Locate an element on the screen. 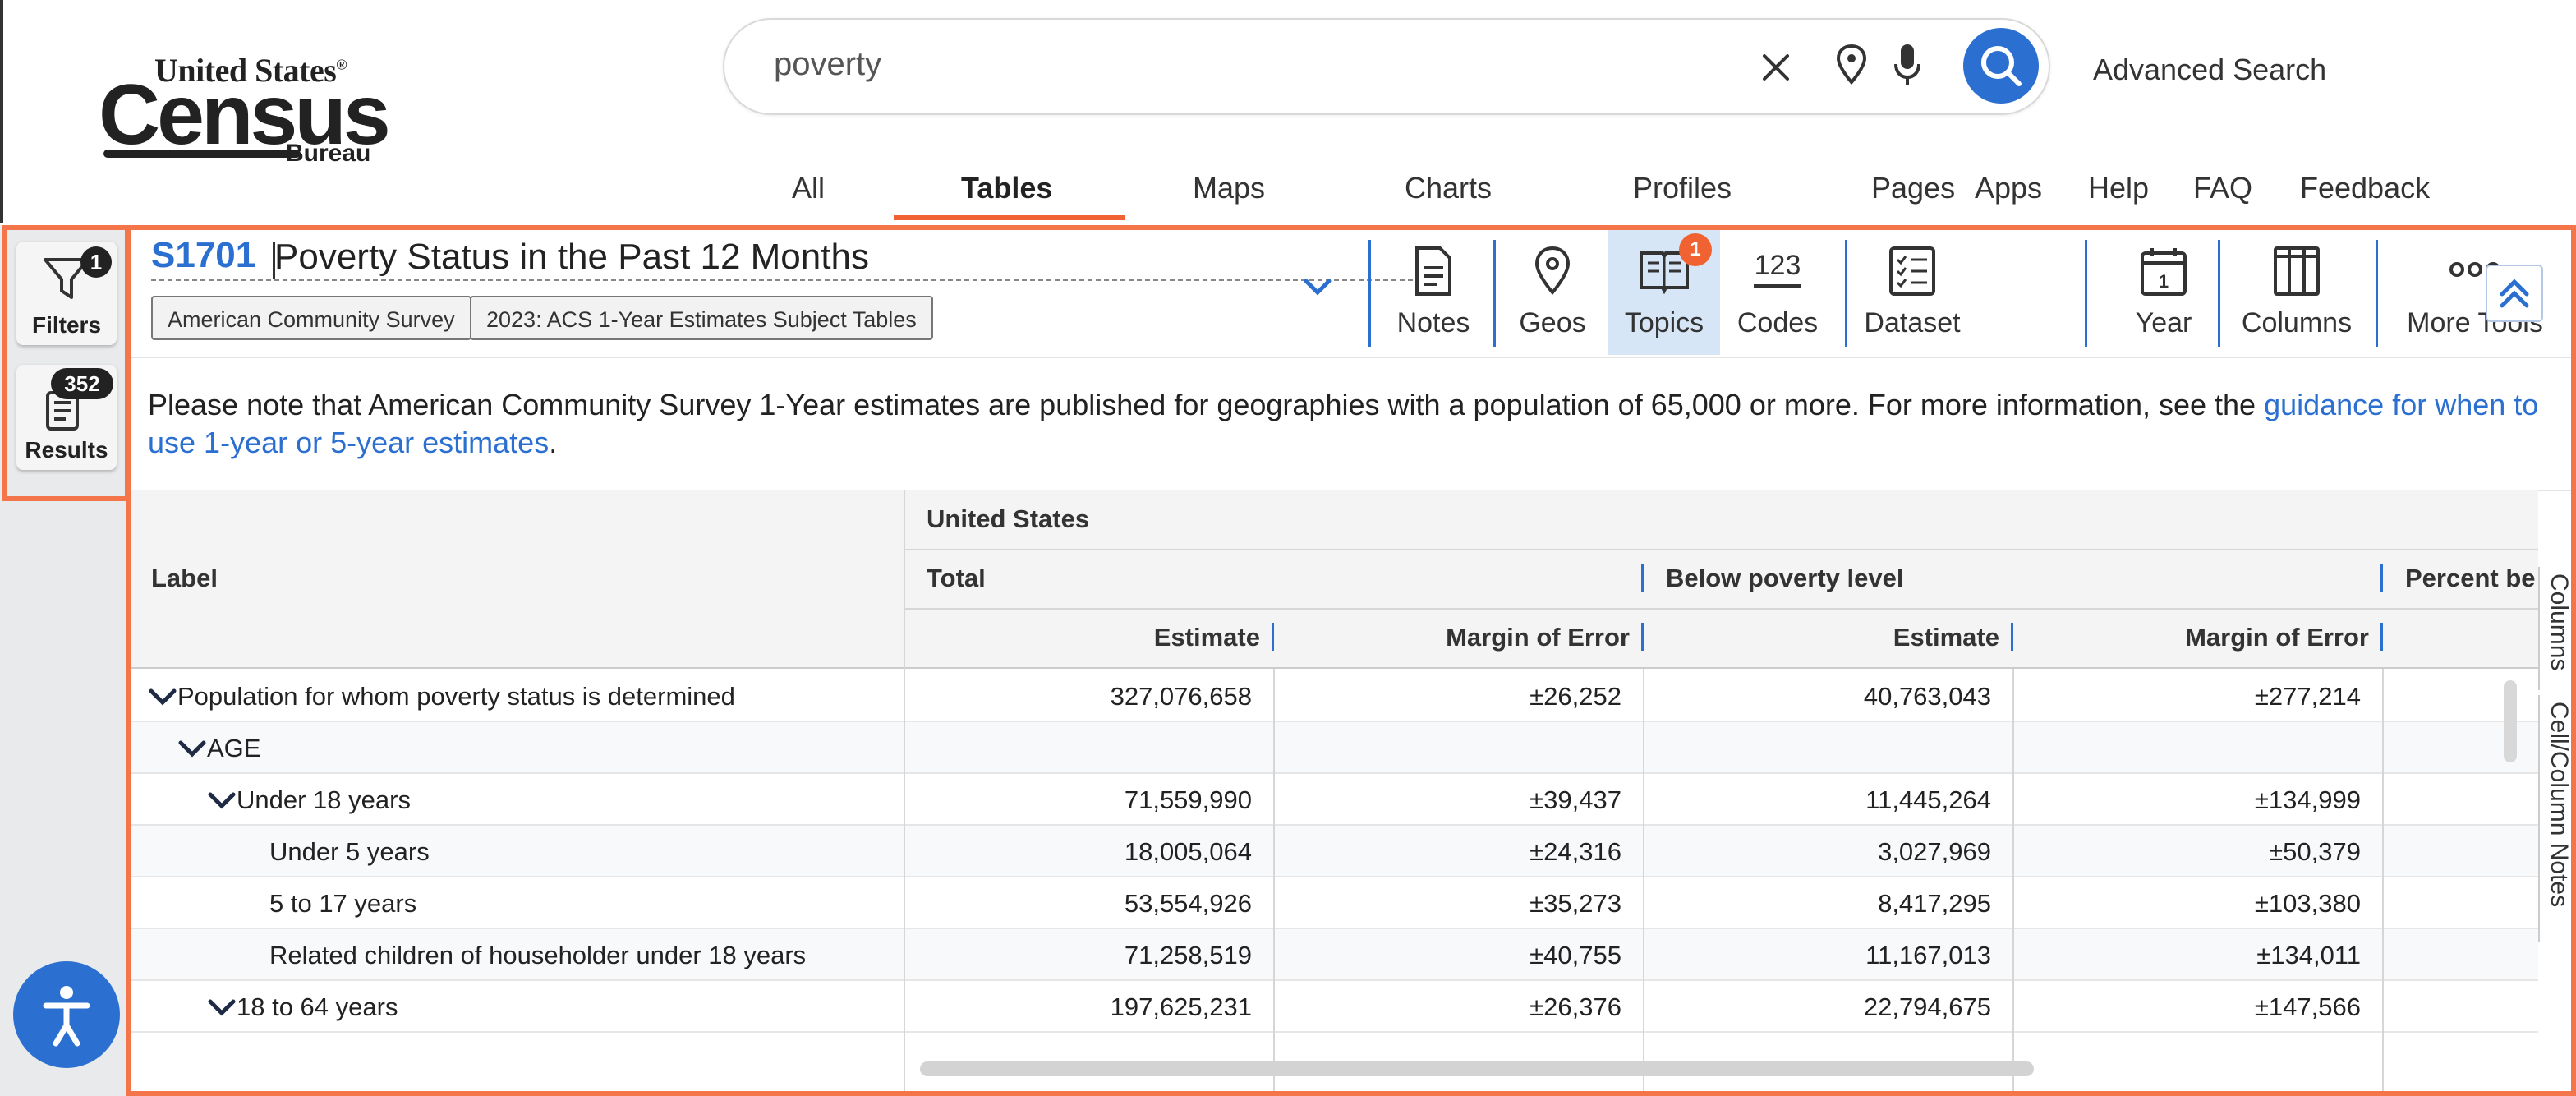 The width and height of the screenshot is (2576, 1096). search-input: poverty is located at coordinates (828, 64).